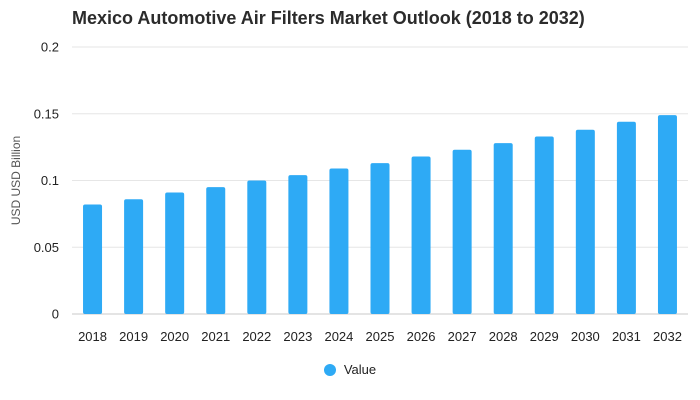 This screenshot has height=400, width=700. I want to click on x-tick-label: 2022, so click(256, 336).